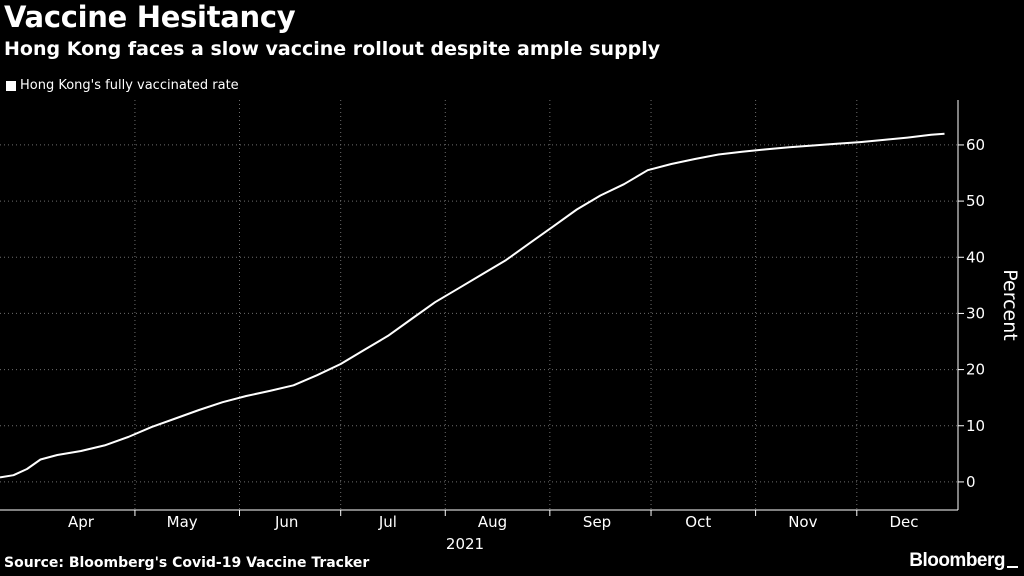  Describe the element at coordinates (698, 522) in the screenshot. I see `x-tick-label: Oct` at that location.